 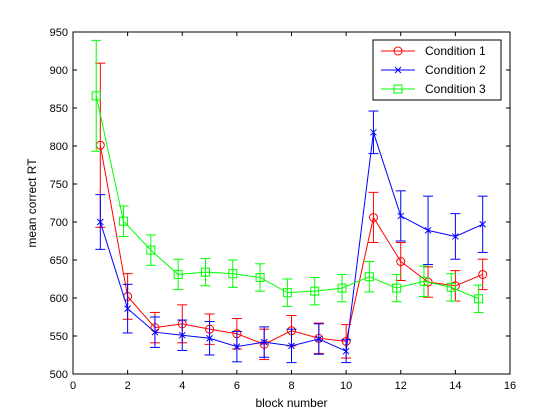 What do you see at coordinates (401, 386) in the screenshot?
I see `x-tick-label: 12` at bounding box center [401, 386].